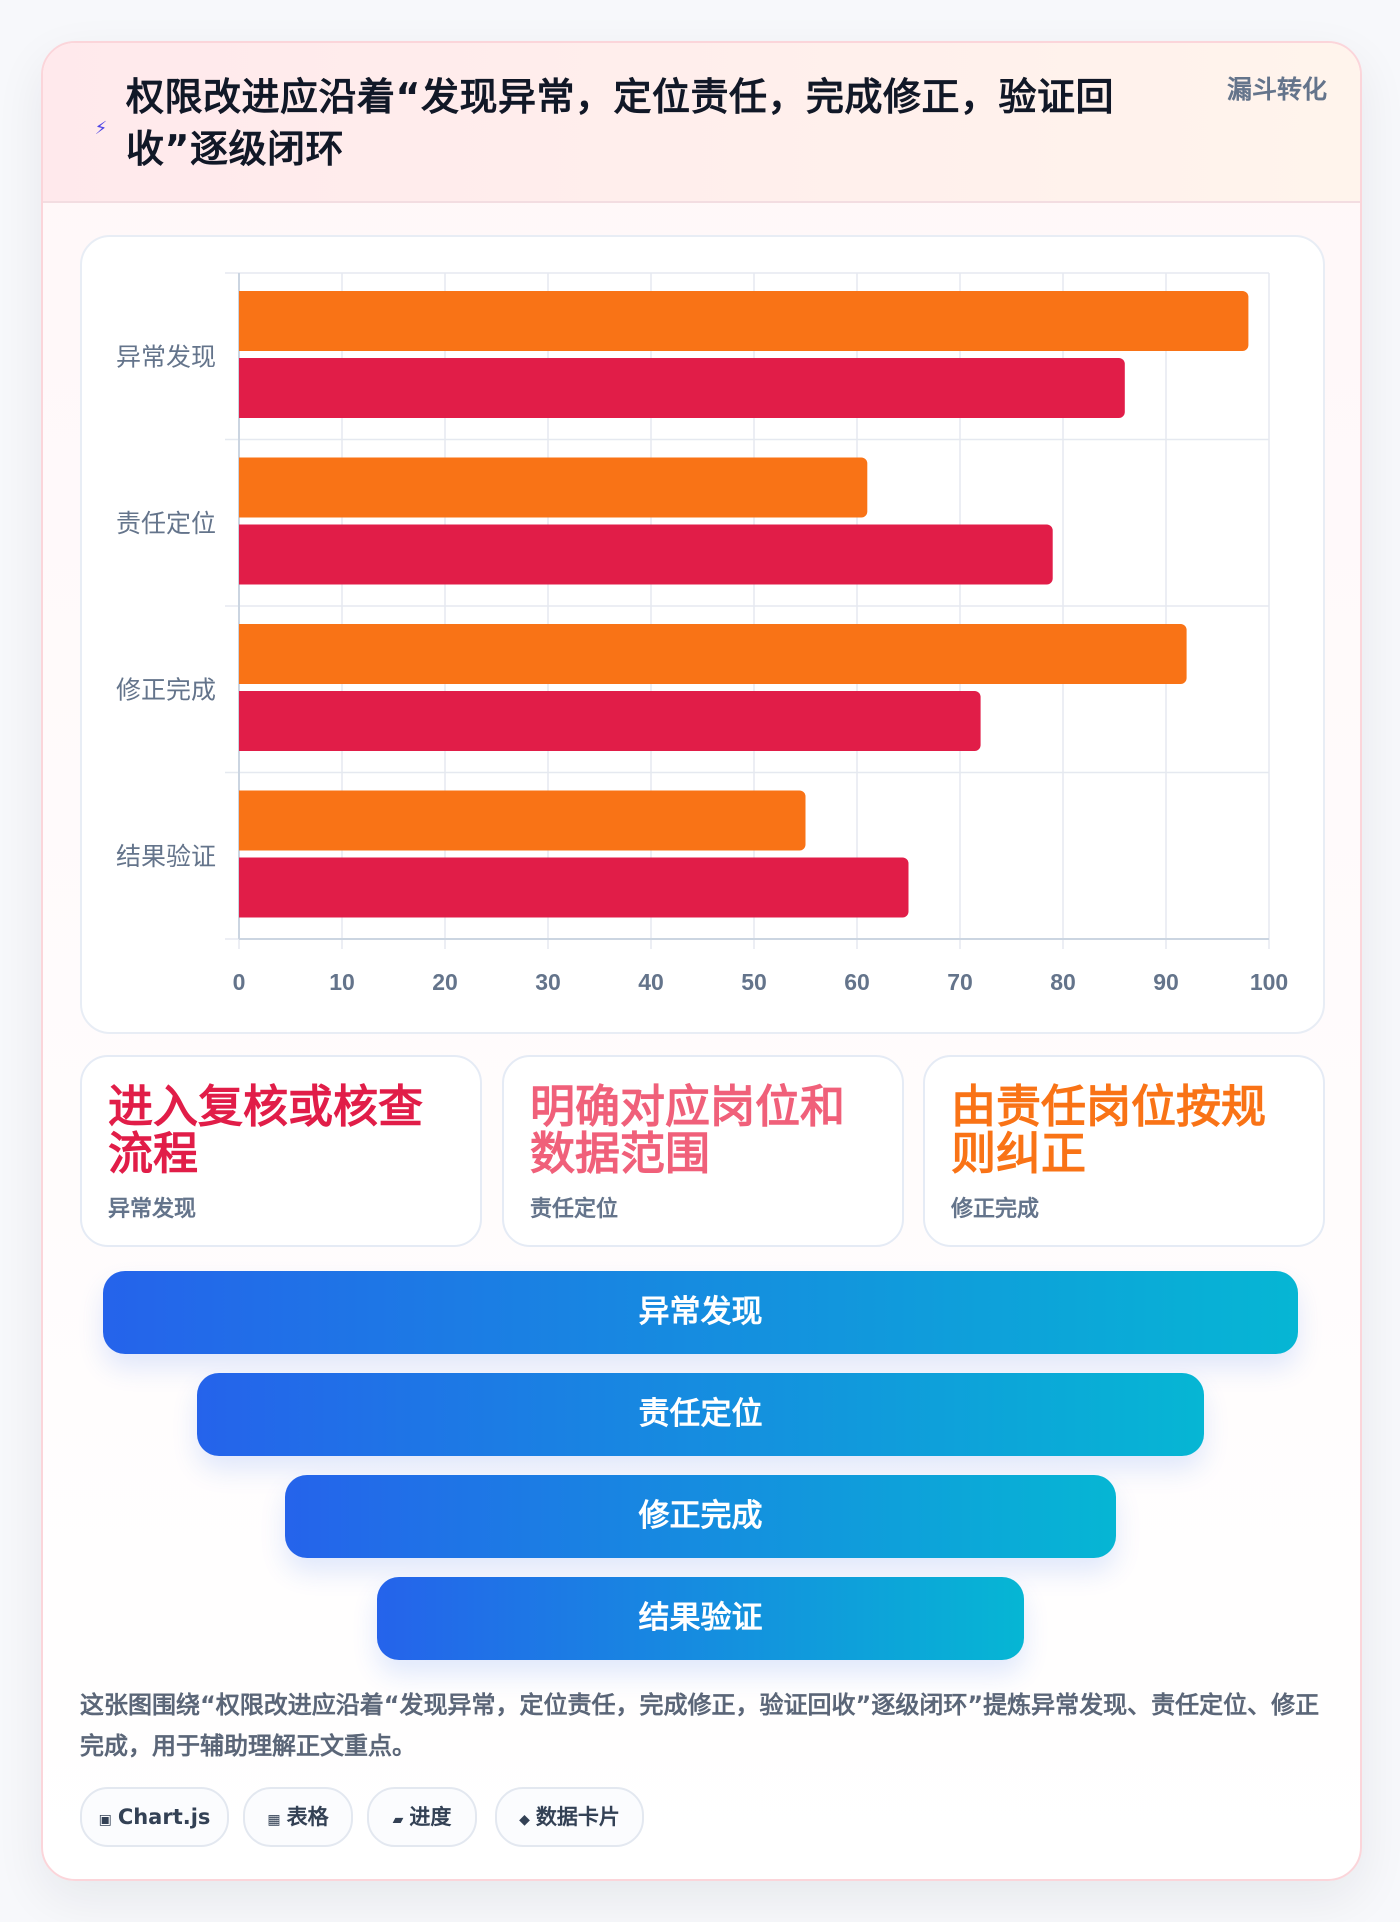 This screenshot has width=1400, height=1922. Describe the element at coordinates (577, 1817) in the screenshot. I see `pill-label: 数据卡片` at that location.